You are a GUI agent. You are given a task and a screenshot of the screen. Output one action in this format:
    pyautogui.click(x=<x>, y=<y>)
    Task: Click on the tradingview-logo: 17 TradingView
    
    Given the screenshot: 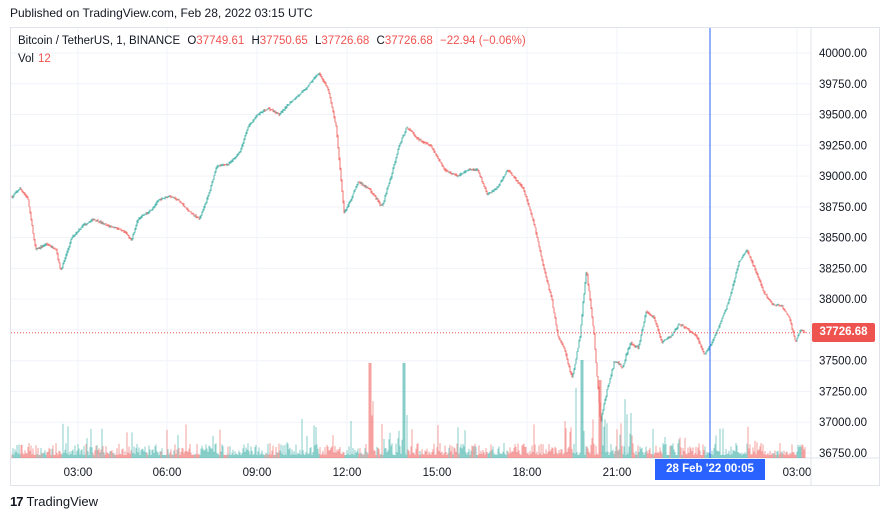 What is the action you would take?
    pyautogui.click(x=54, y=501)
    